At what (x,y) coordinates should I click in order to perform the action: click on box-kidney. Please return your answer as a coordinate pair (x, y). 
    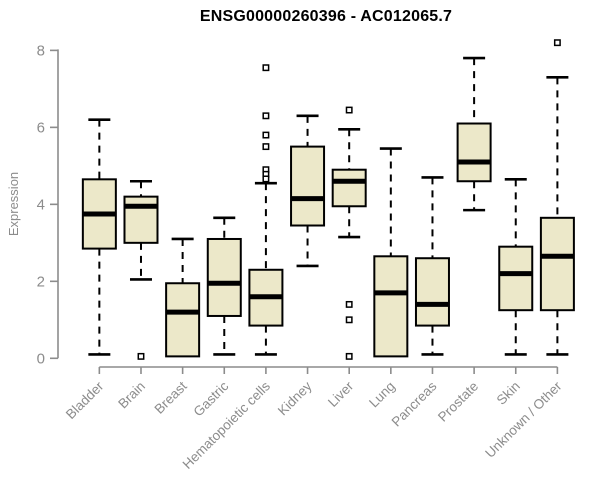
    Looking at the image, I should click on (308, 186).